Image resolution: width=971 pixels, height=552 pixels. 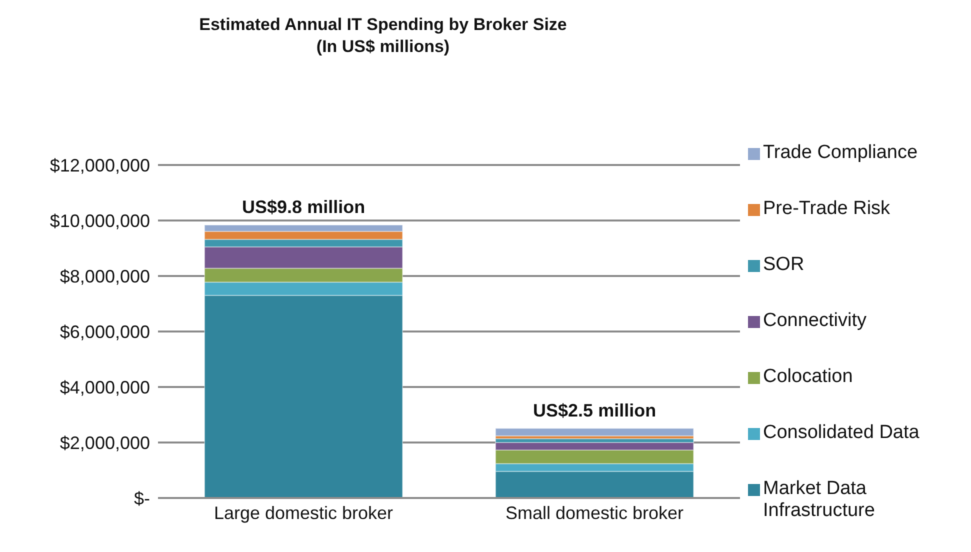 I want to click on total-label: US$2.5 million, so click(x=594, y=410).